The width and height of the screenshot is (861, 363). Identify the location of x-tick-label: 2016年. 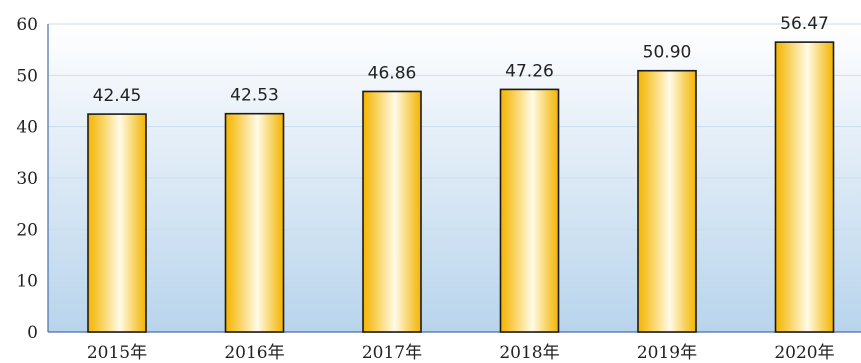
(254, 353).